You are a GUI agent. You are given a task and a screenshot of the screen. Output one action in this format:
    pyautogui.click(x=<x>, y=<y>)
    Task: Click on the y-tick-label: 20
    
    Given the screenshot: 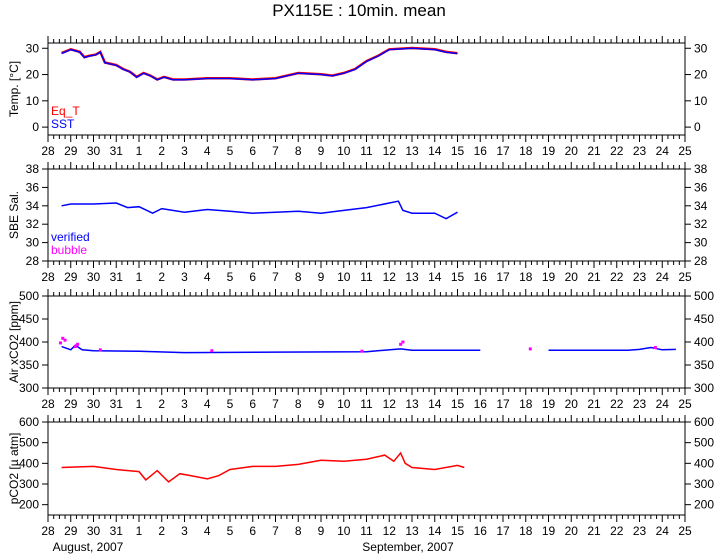 What is the action you would take?
    pyautogui.click(x=33, y=75)
    